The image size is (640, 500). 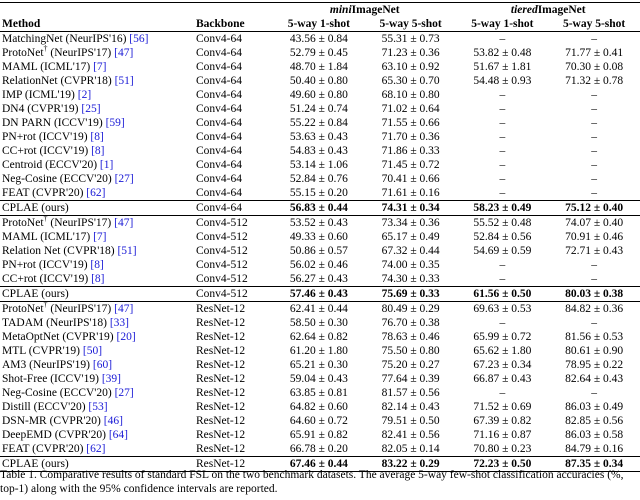 I want to click on citation-link: [46], so click(x=113, y=421).